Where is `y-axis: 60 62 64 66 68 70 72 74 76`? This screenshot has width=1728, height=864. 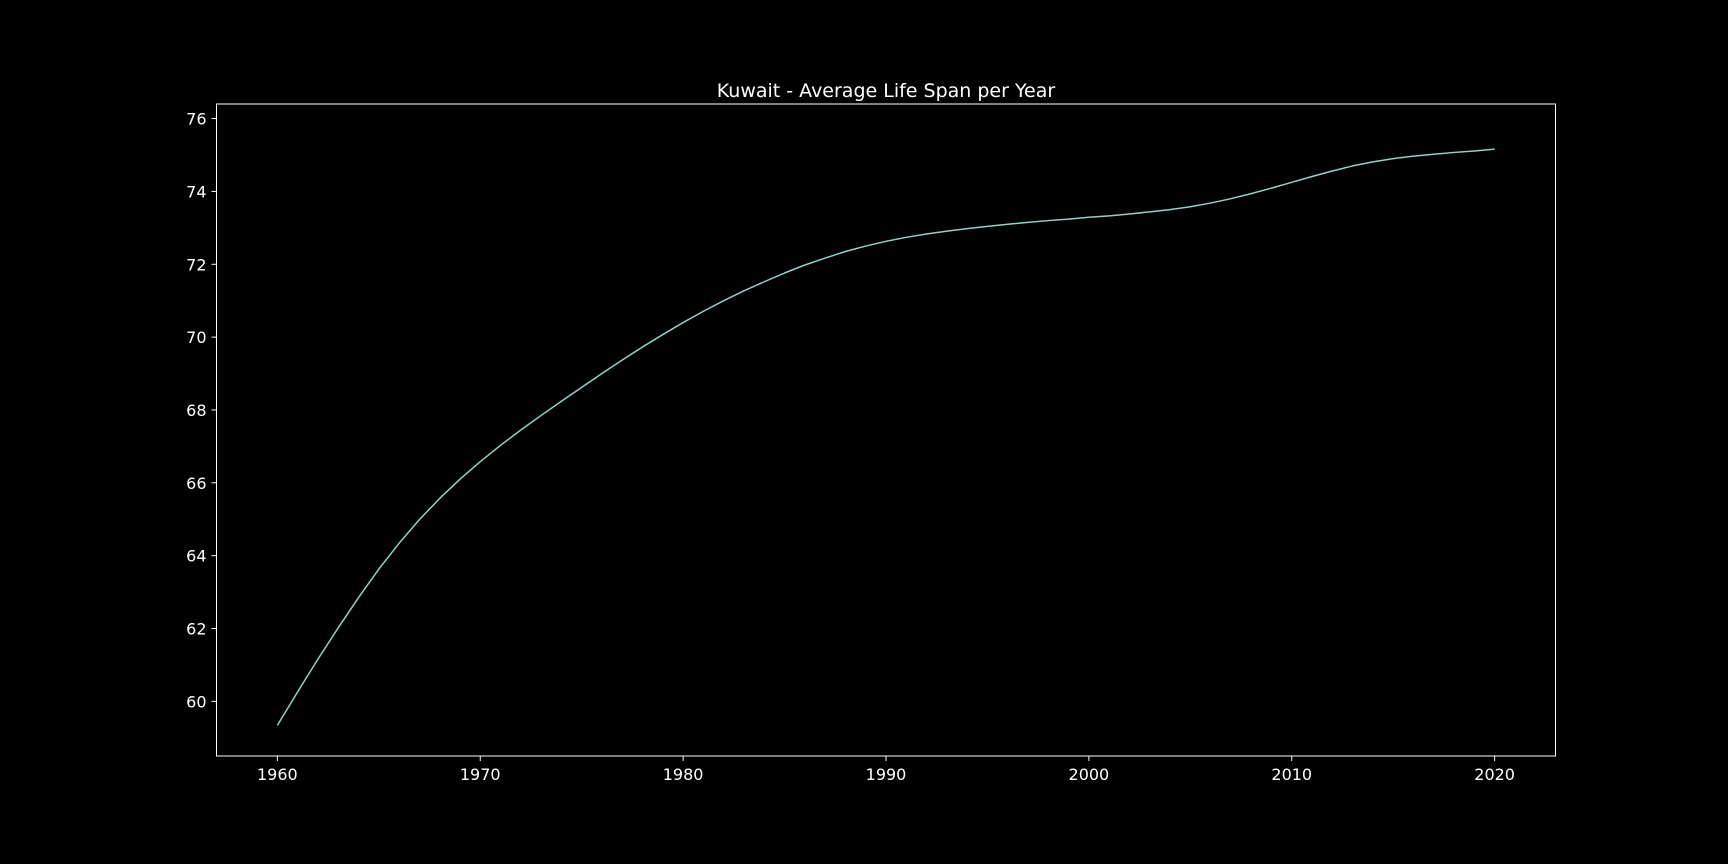 y-axis: 60 62 64 66 68 70 72 74 76 is located at coordinates (201, 410).